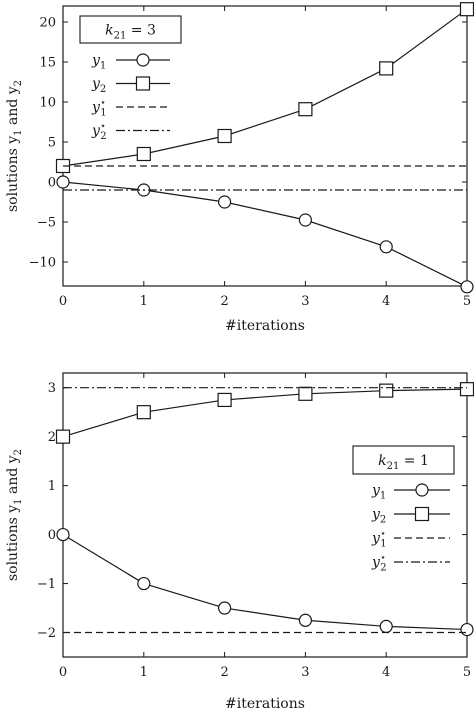 The height and width of the screenshot is (714, 474). I want to click on y-tick-label: −10, so click(42, 263).